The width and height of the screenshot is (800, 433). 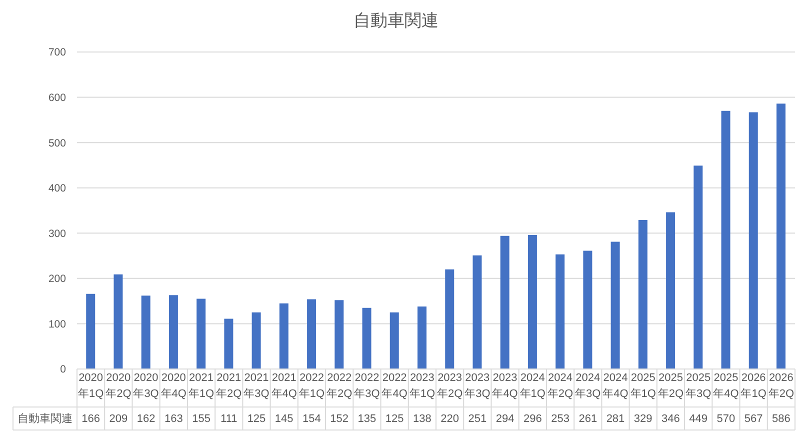 What do you see at coordinates (588, 386) in the screenshot?
I see `x-tick-label: 2024年3Q` at bounding box center [588, 386].